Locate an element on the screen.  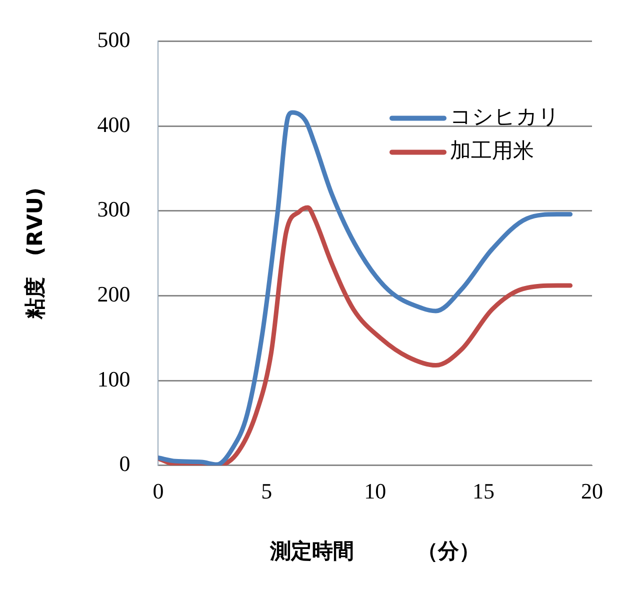
legend-label: 加工用米 is located at coordinates (492, 150).